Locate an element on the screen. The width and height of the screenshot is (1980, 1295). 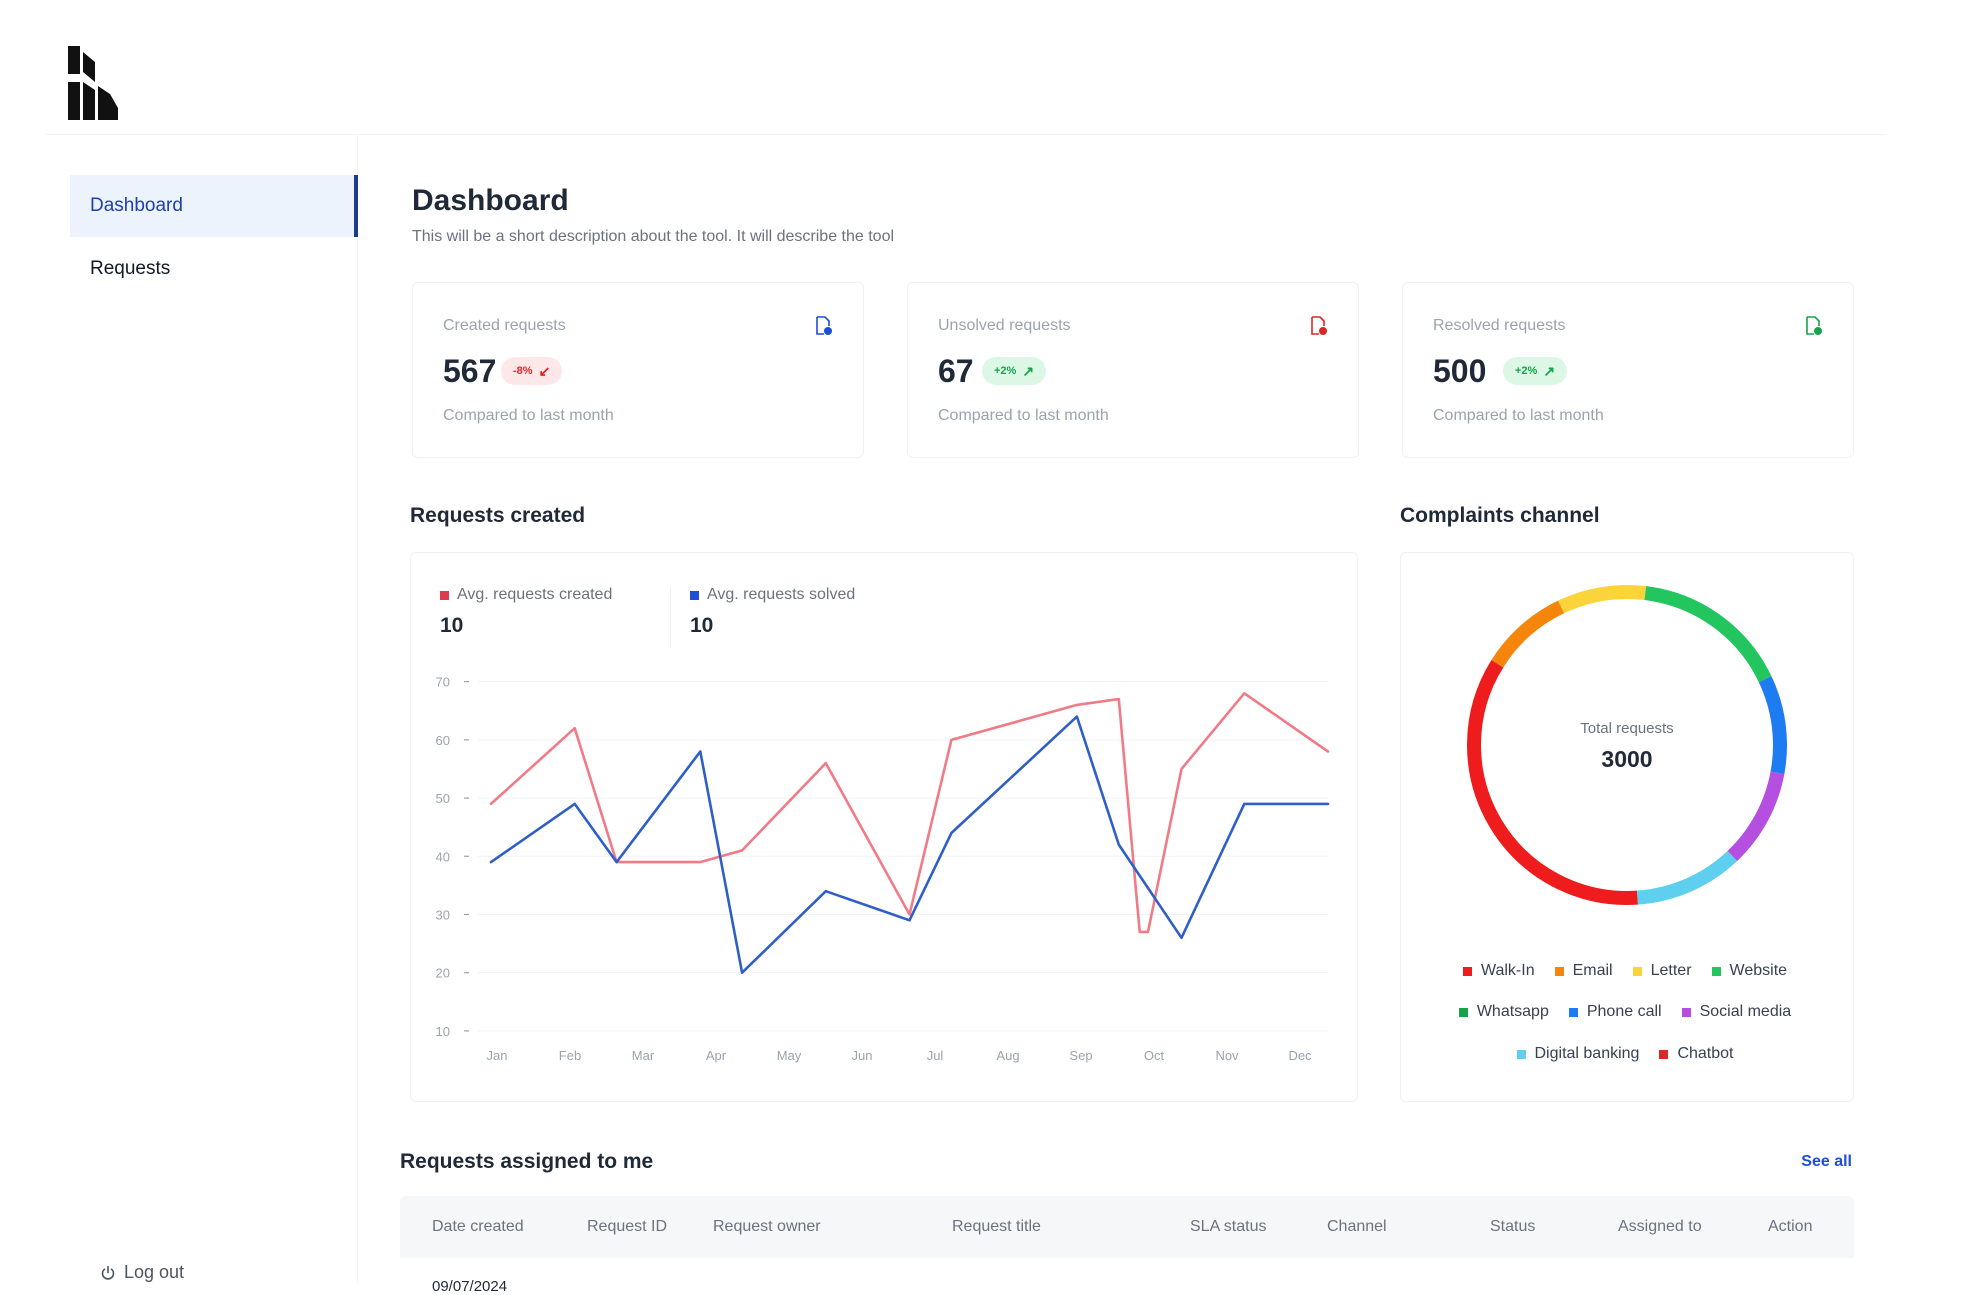
legend-item: Chatbot is located at coordinates (1696, 1054).